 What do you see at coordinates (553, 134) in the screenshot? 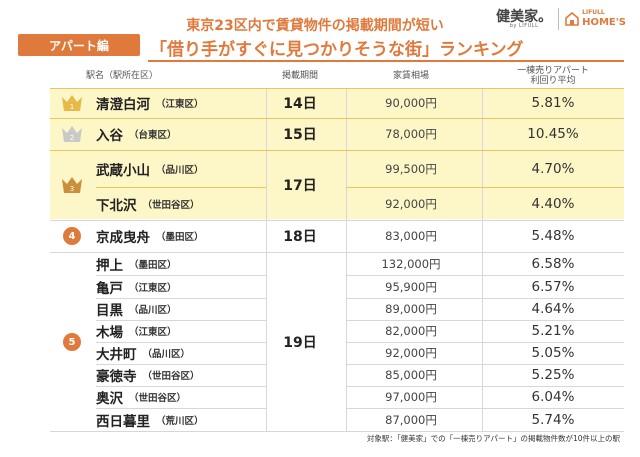
I see `table-row-yield: 10.45%` at bounding box center [553, 134].